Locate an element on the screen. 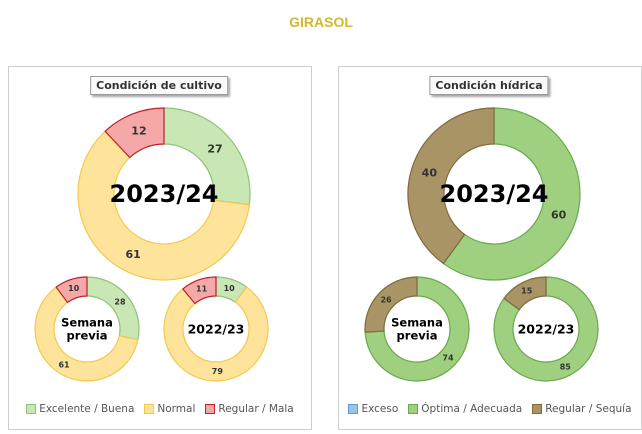 Image resolution: width=642 pixels, height=434 pixels. slice-normal-semana-previa is located at coordinates (86, 334).